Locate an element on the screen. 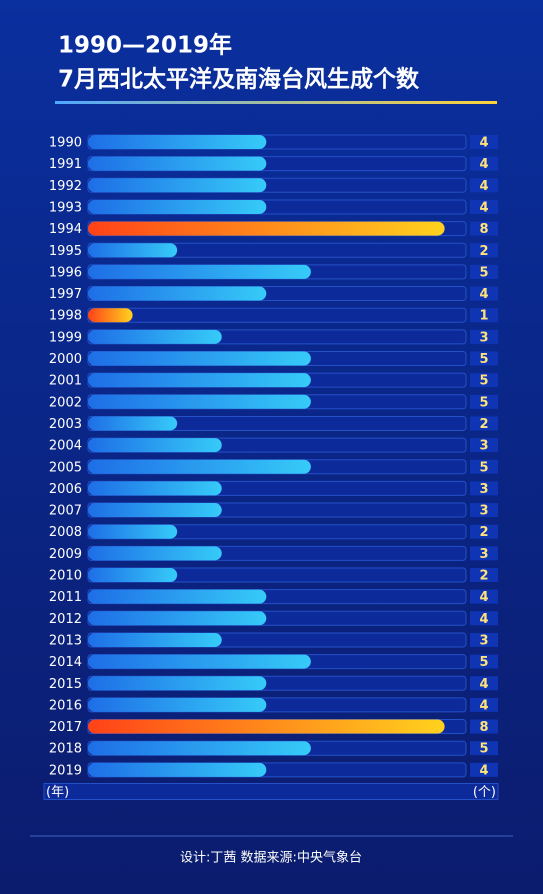 The width and height of the screenshot is (543, 894). y-tick-label: 2016 is located at coordinates (65, 705).